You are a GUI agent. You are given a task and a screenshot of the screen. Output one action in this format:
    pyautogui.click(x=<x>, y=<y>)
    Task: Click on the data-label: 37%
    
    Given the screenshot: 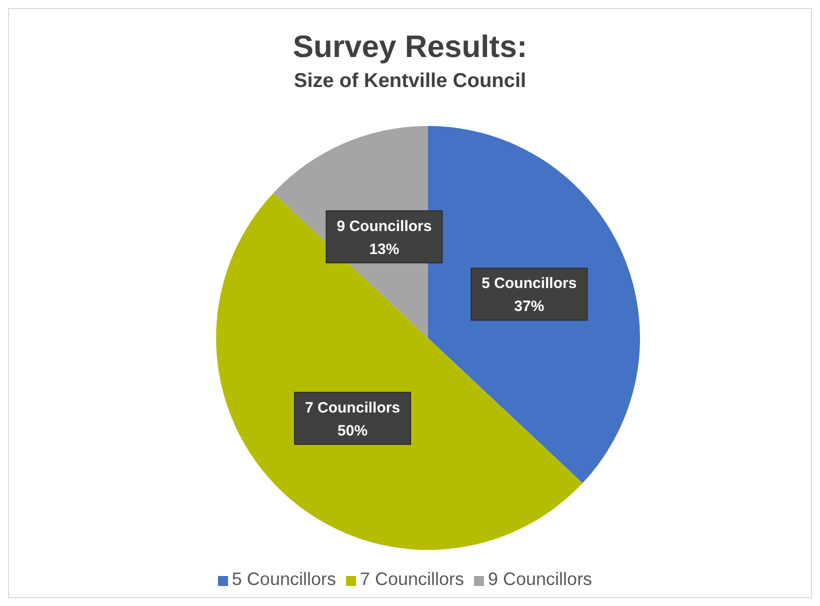 What is the action you would take?
    pyautogui.click(x=529, y=307)
    